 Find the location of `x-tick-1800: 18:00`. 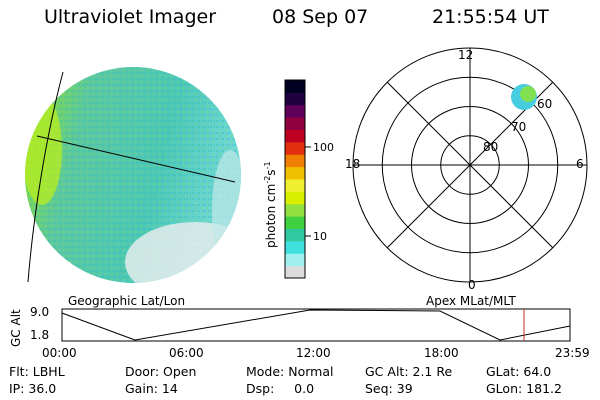

x-tick-1800: 18:00 is located at coordinates (441, 353).